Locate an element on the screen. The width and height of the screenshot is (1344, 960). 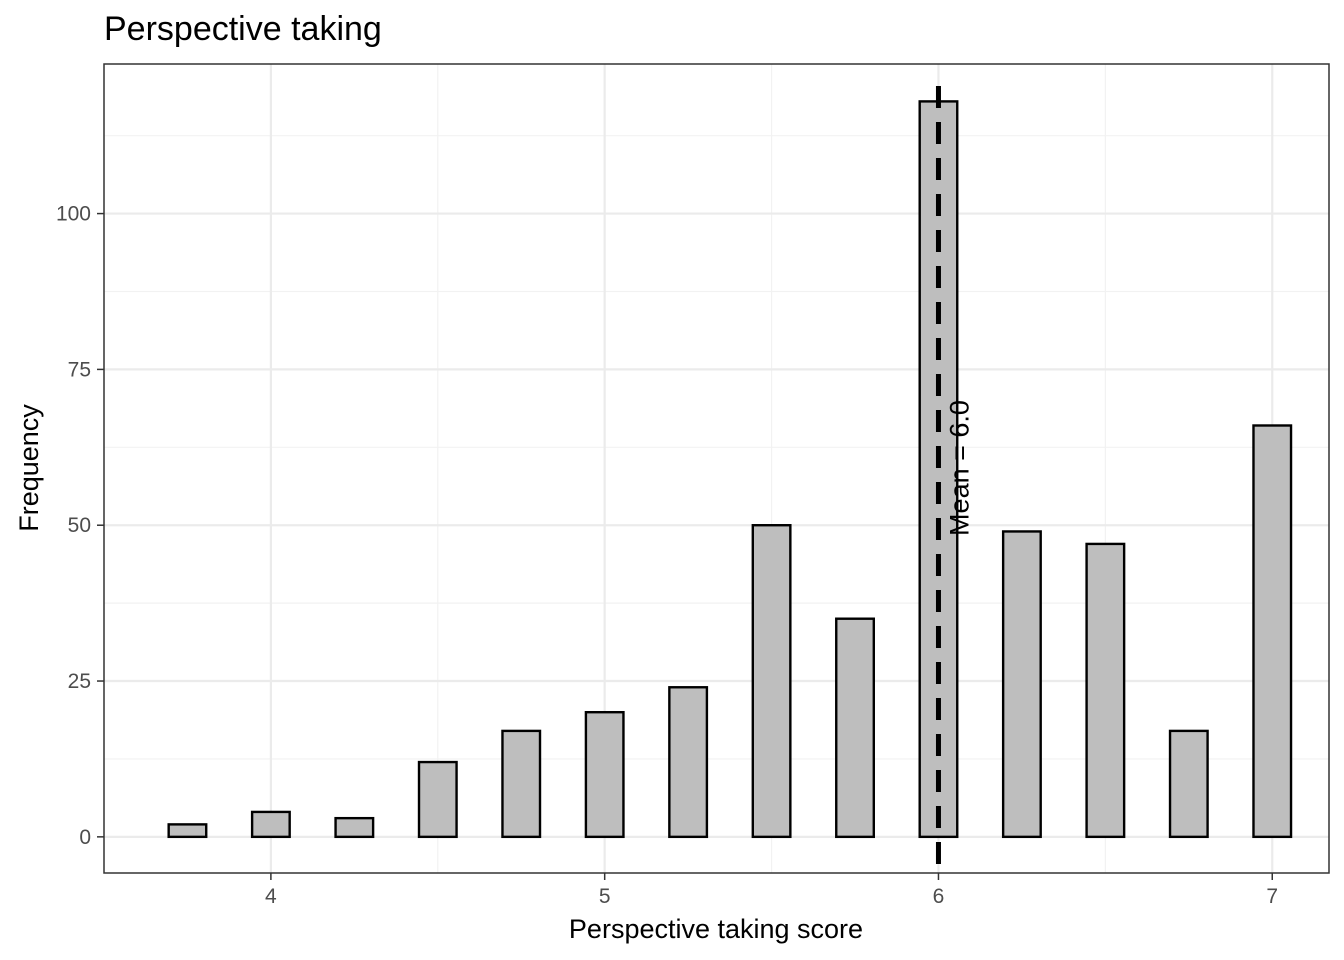
x-tick-label: 6 is located at coordinates (939, 896).